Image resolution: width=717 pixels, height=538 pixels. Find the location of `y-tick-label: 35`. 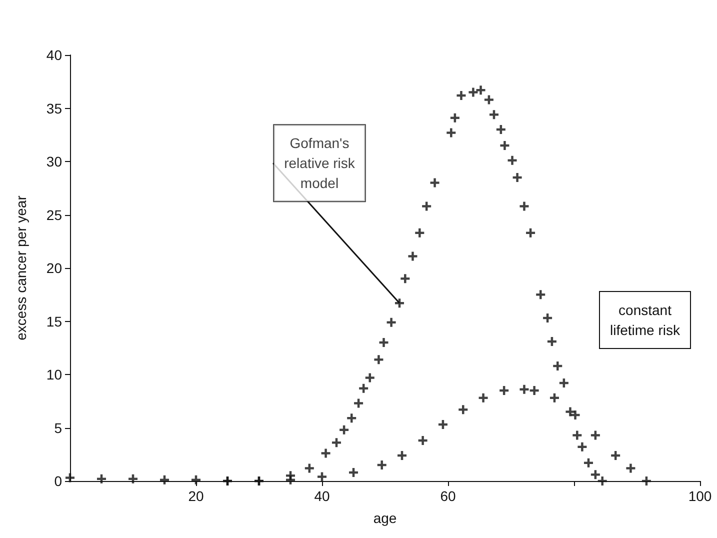

y-tick-label: 35 is located at coordinates (54, 108).